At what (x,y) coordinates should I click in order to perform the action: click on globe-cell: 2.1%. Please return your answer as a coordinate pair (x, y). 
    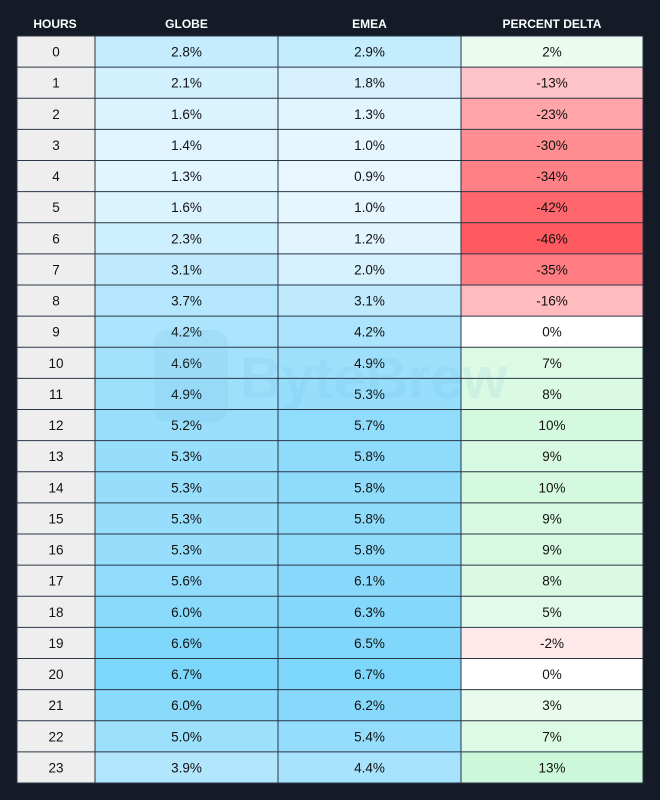
    Looking at the image, I should click on (186, 83).